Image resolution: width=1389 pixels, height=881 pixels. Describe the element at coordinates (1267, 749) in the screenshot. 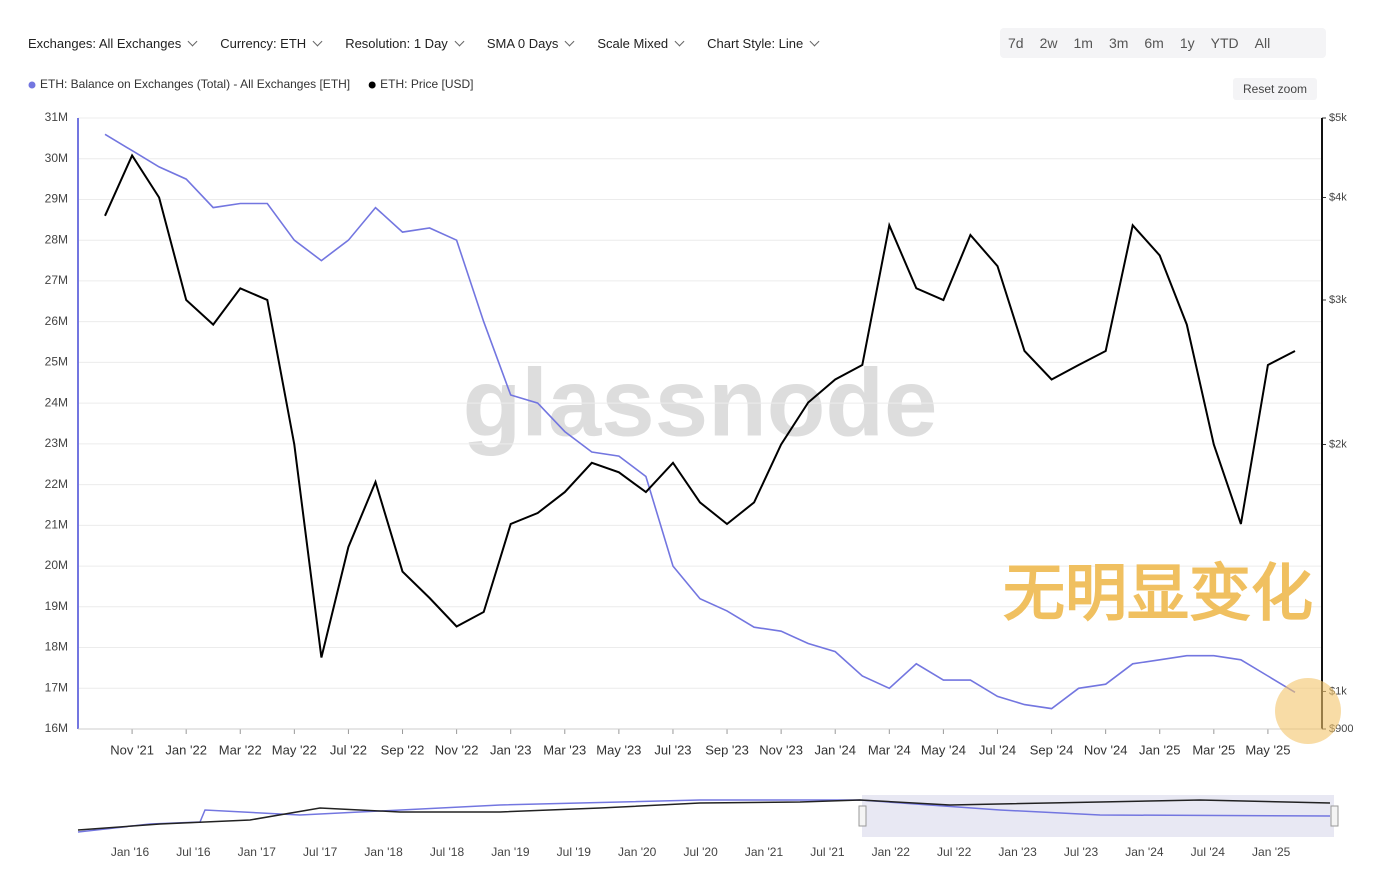

I see `x-tick-label: May '25` at that location.